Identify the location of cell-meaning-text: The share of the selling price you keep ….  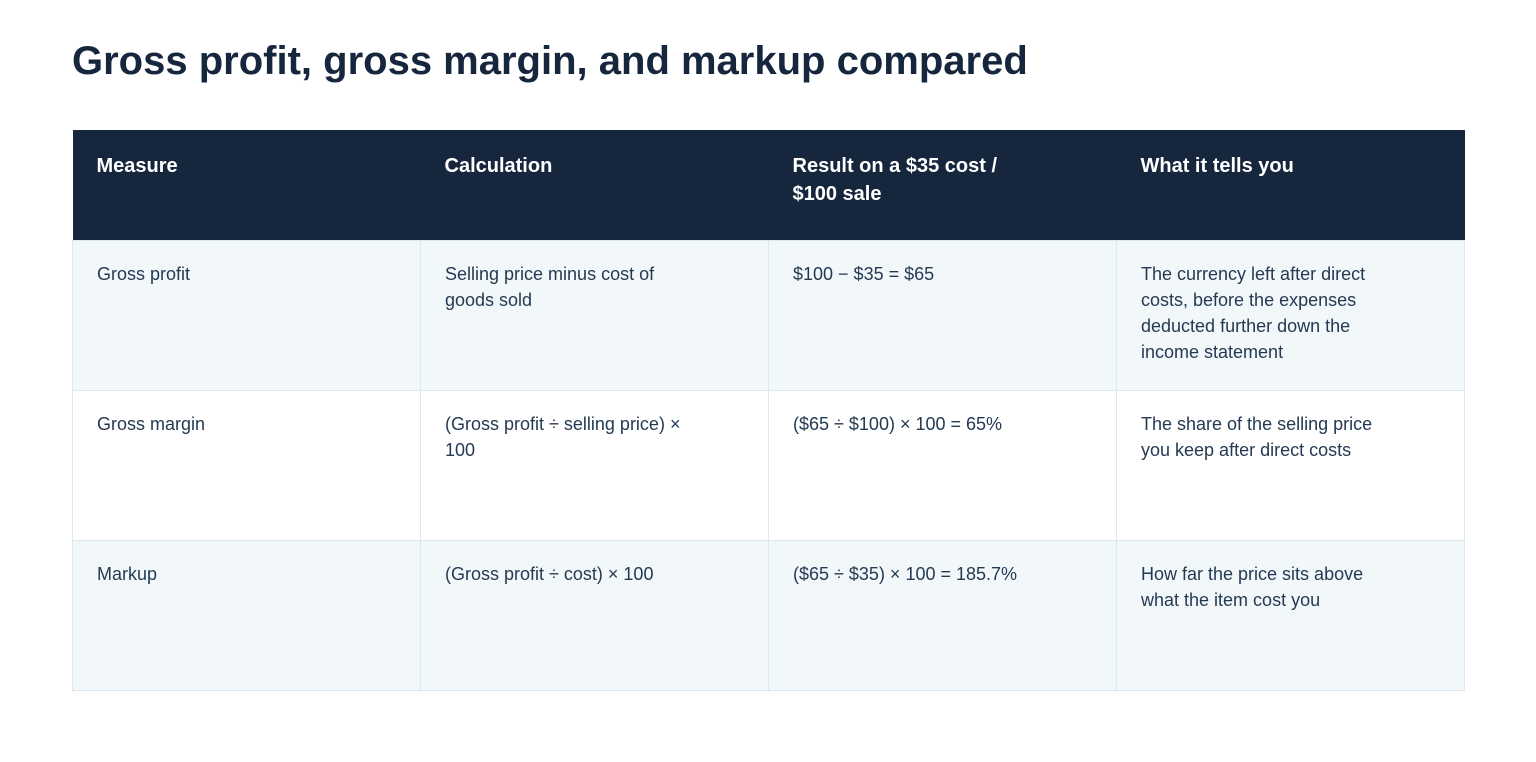
(1257, 436).